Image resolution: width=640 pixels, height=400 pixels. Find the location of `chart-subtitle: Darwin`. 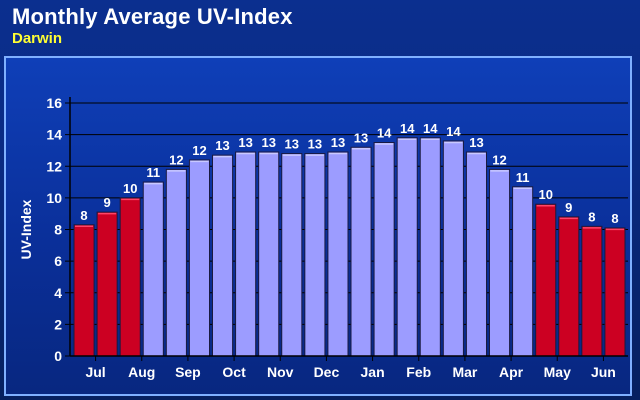

chart-subtitle: Darwin is located at coordinates (37, 38).